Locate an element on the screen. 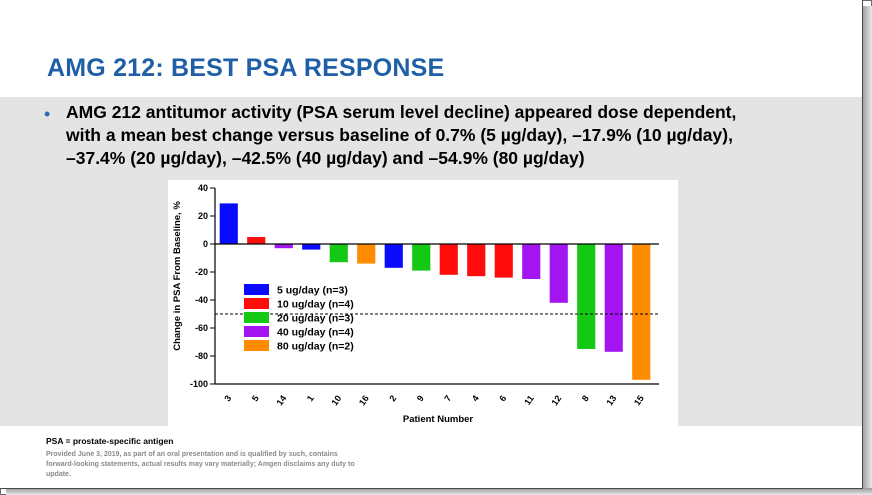 The image size is (872, 495). y-tick-label: 0 is located at coordinates (205, 244).